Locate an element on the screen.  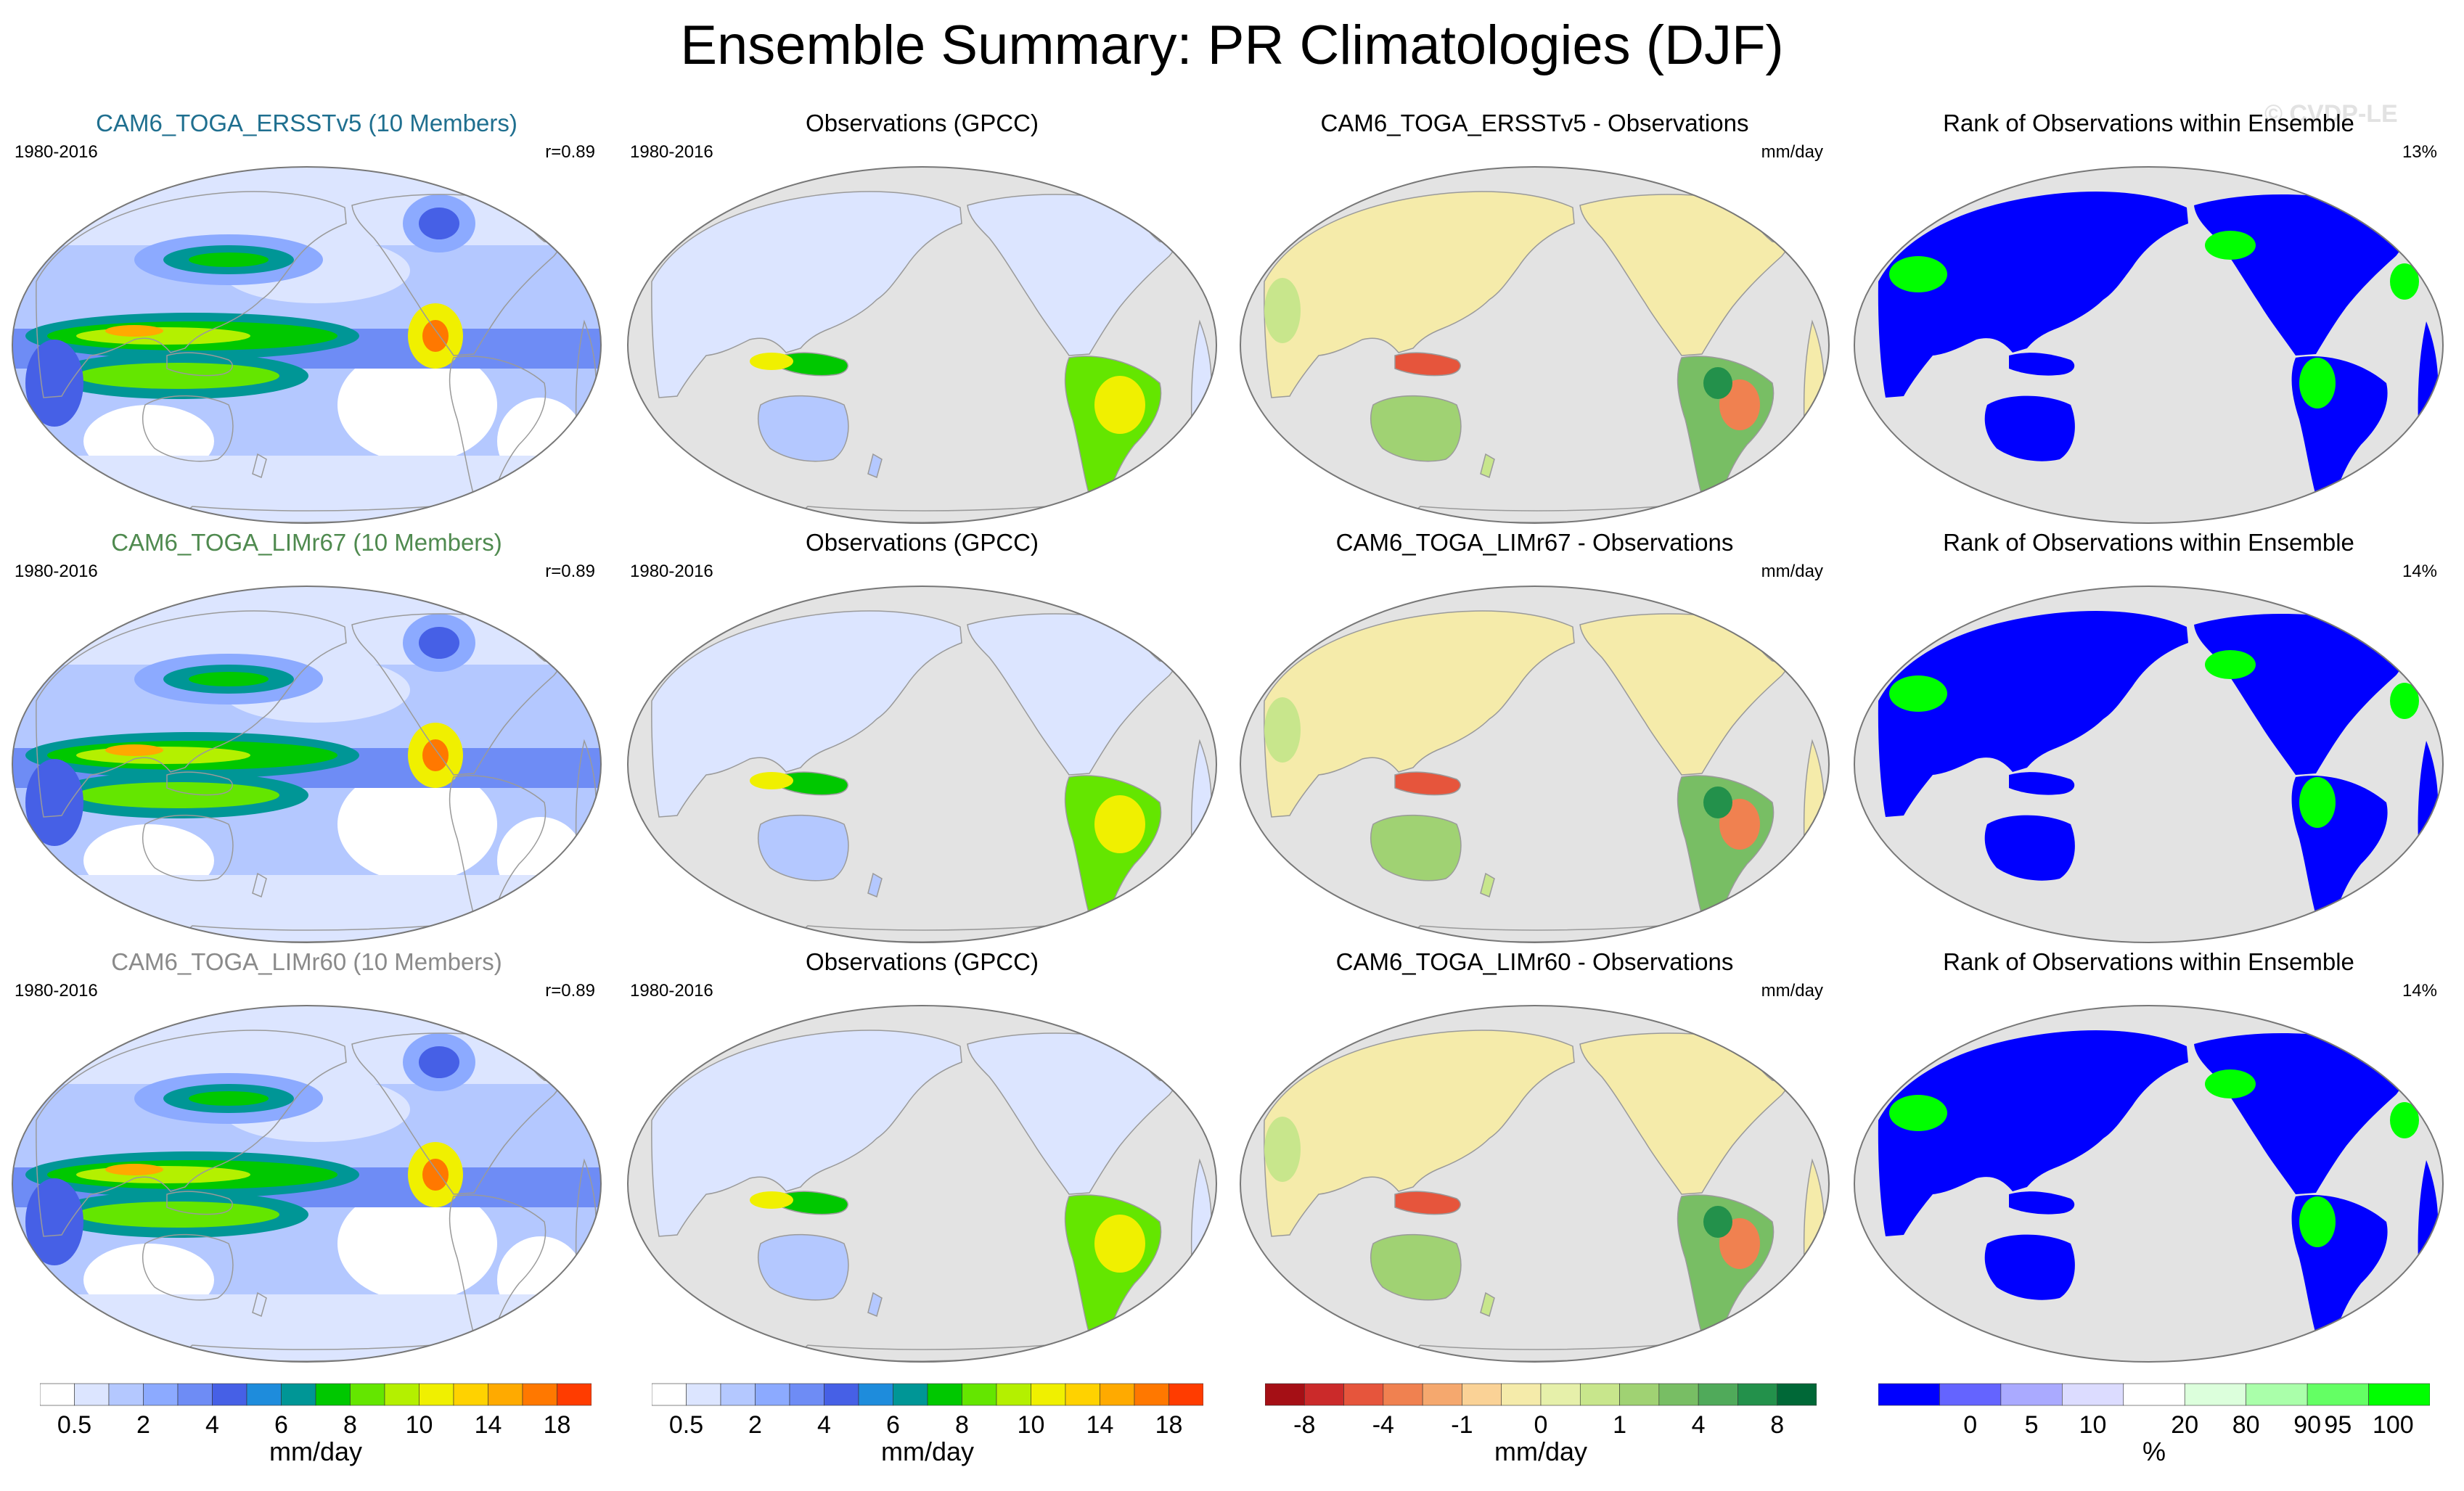
map-panel-diff-row2: CAM6_TOGA_LIMr67 - Observations mm/day is located at coordinates (1534, 737).